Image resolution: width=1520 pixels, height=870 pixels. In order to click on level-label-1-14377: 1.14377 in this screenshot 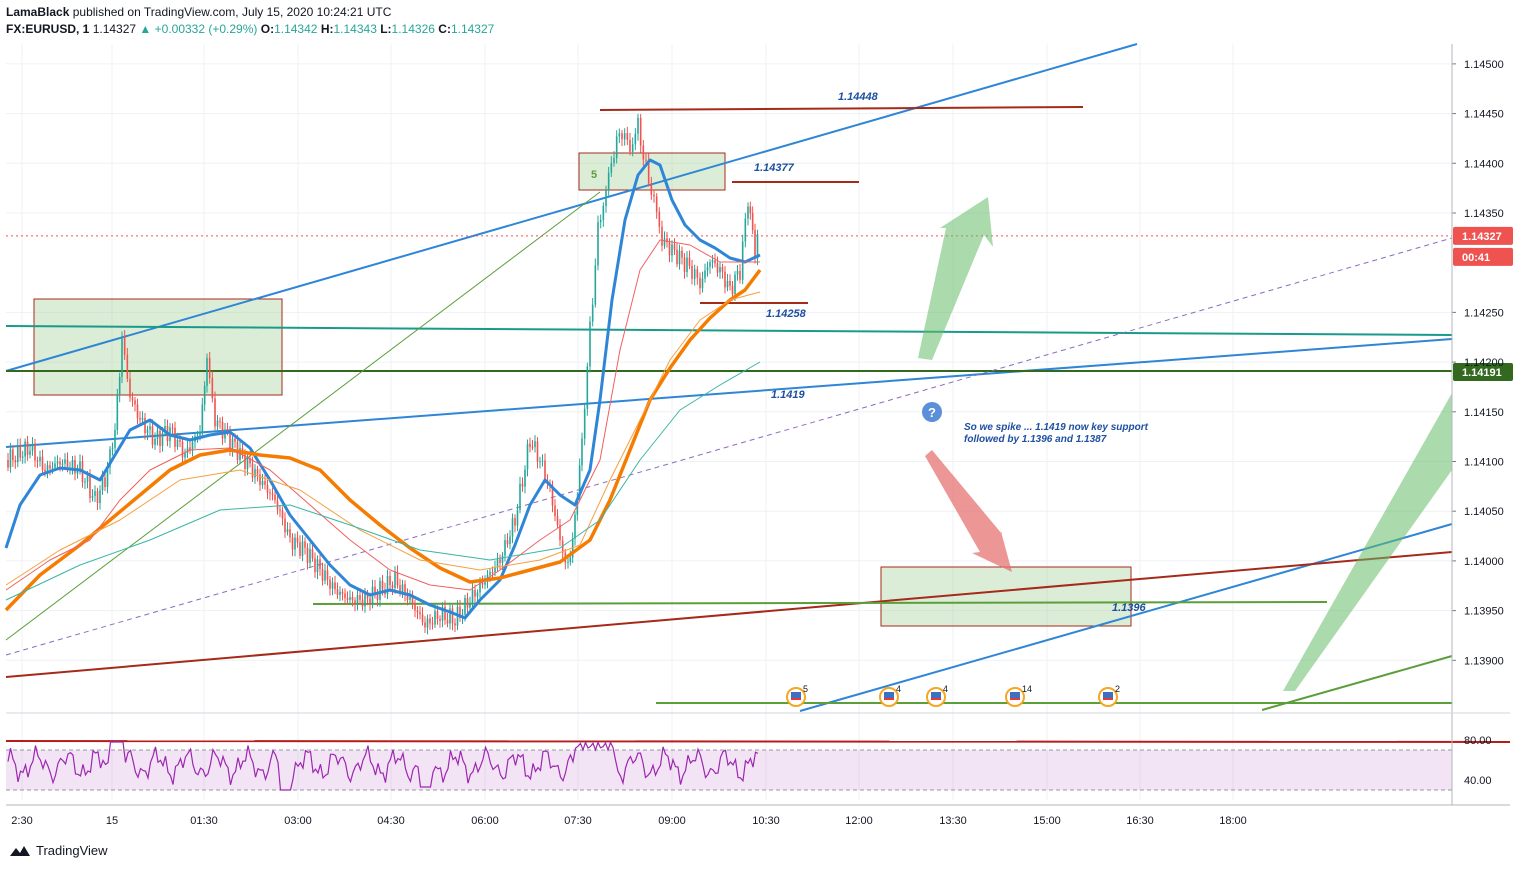, I will do `click(774, 168)`.